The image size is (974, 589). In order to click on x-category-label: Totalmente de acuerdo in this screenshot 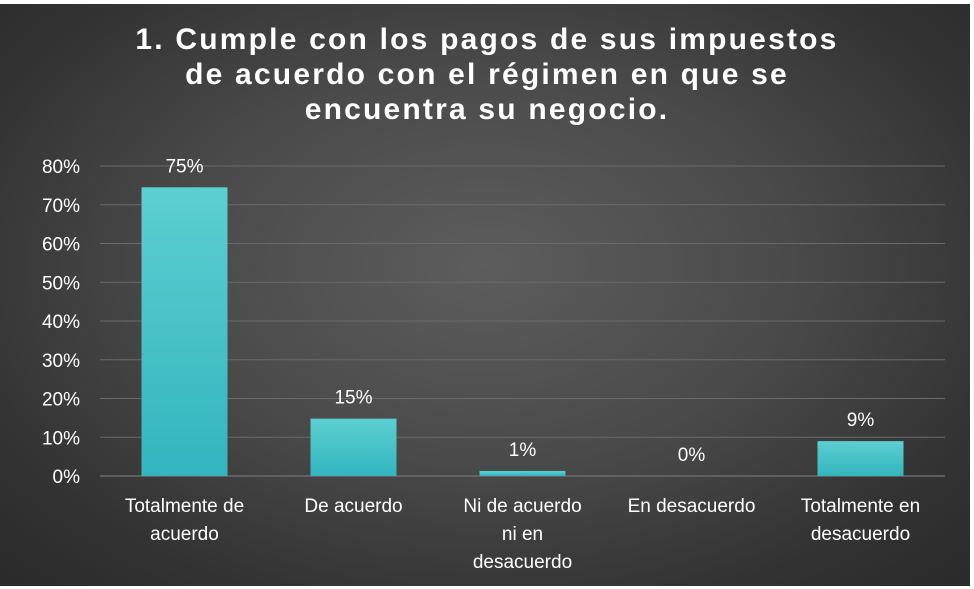, I will do `click(184, 520)`.